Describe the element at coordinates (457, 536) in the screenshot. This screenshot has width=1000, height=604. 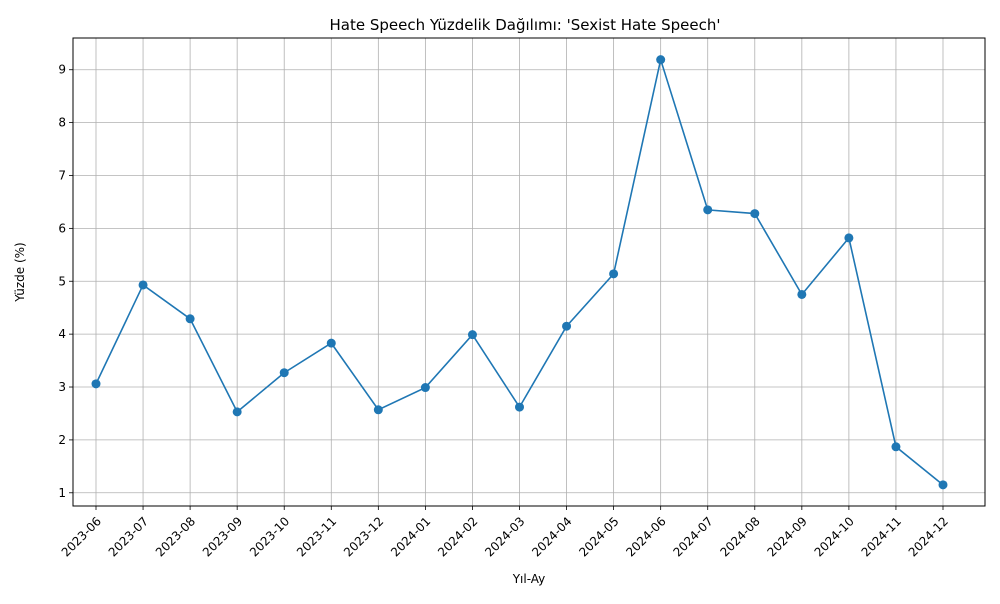
I see `x-tick-label: 2024-02` at that location.